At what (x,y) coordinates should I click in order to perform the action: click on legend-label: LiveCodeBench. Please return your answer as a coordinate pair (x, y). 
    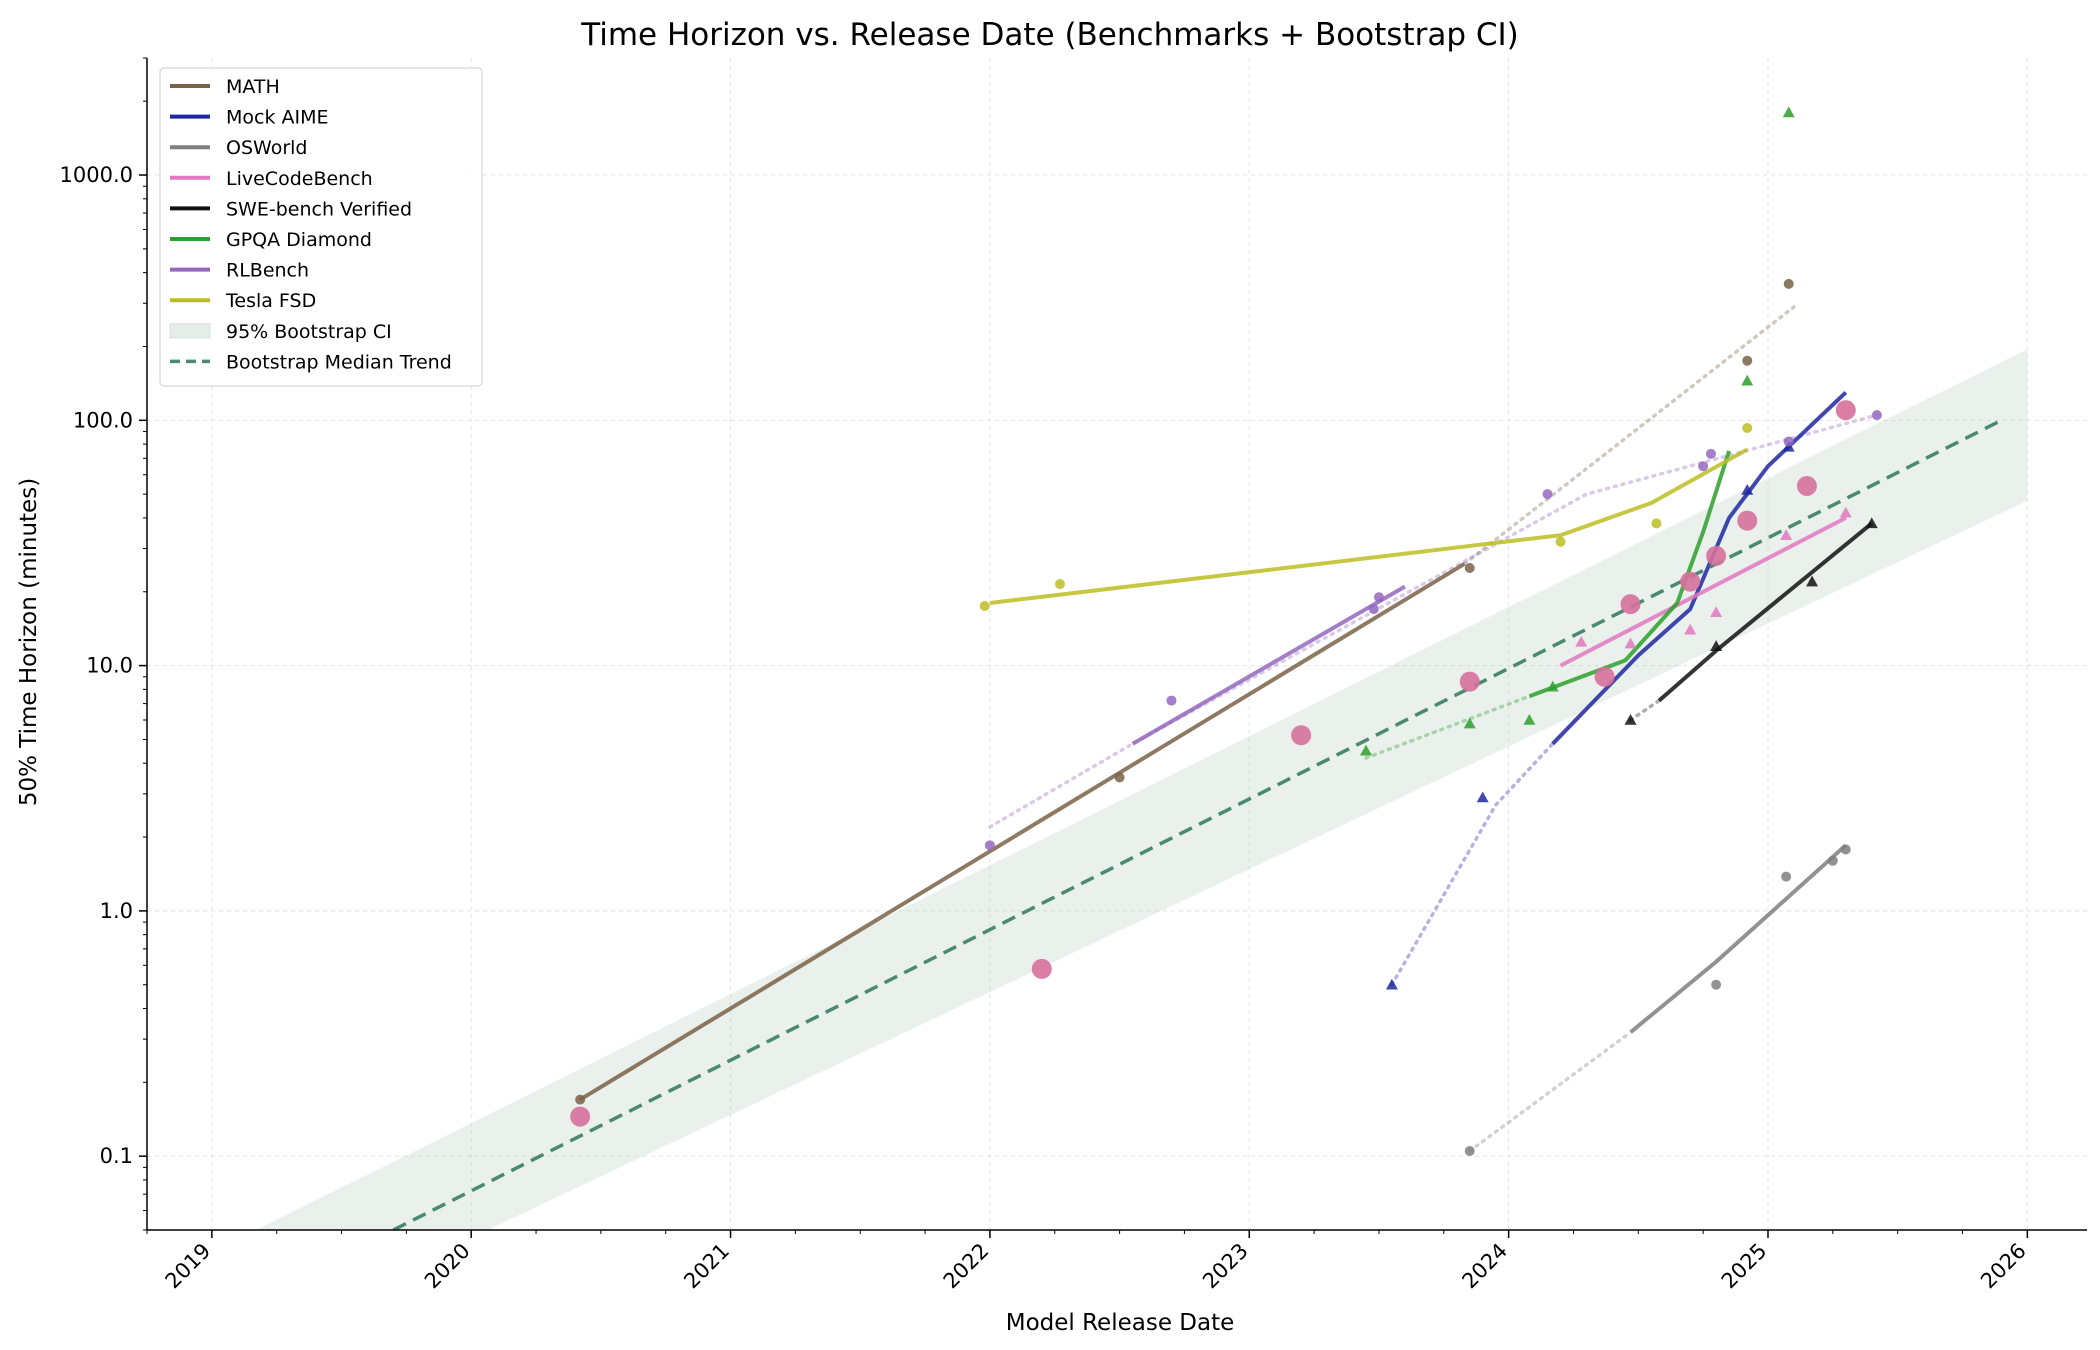
    Looking at the image, I should click on (299, 179).